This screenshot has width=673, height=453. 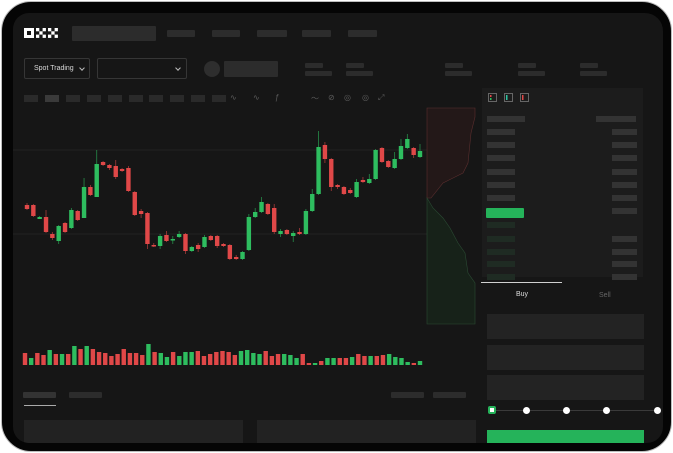 What do you see at coordinates (315, 98) in the screenshot?
I see `line-tool-icon: 〜` at bounding box center [315, 98].